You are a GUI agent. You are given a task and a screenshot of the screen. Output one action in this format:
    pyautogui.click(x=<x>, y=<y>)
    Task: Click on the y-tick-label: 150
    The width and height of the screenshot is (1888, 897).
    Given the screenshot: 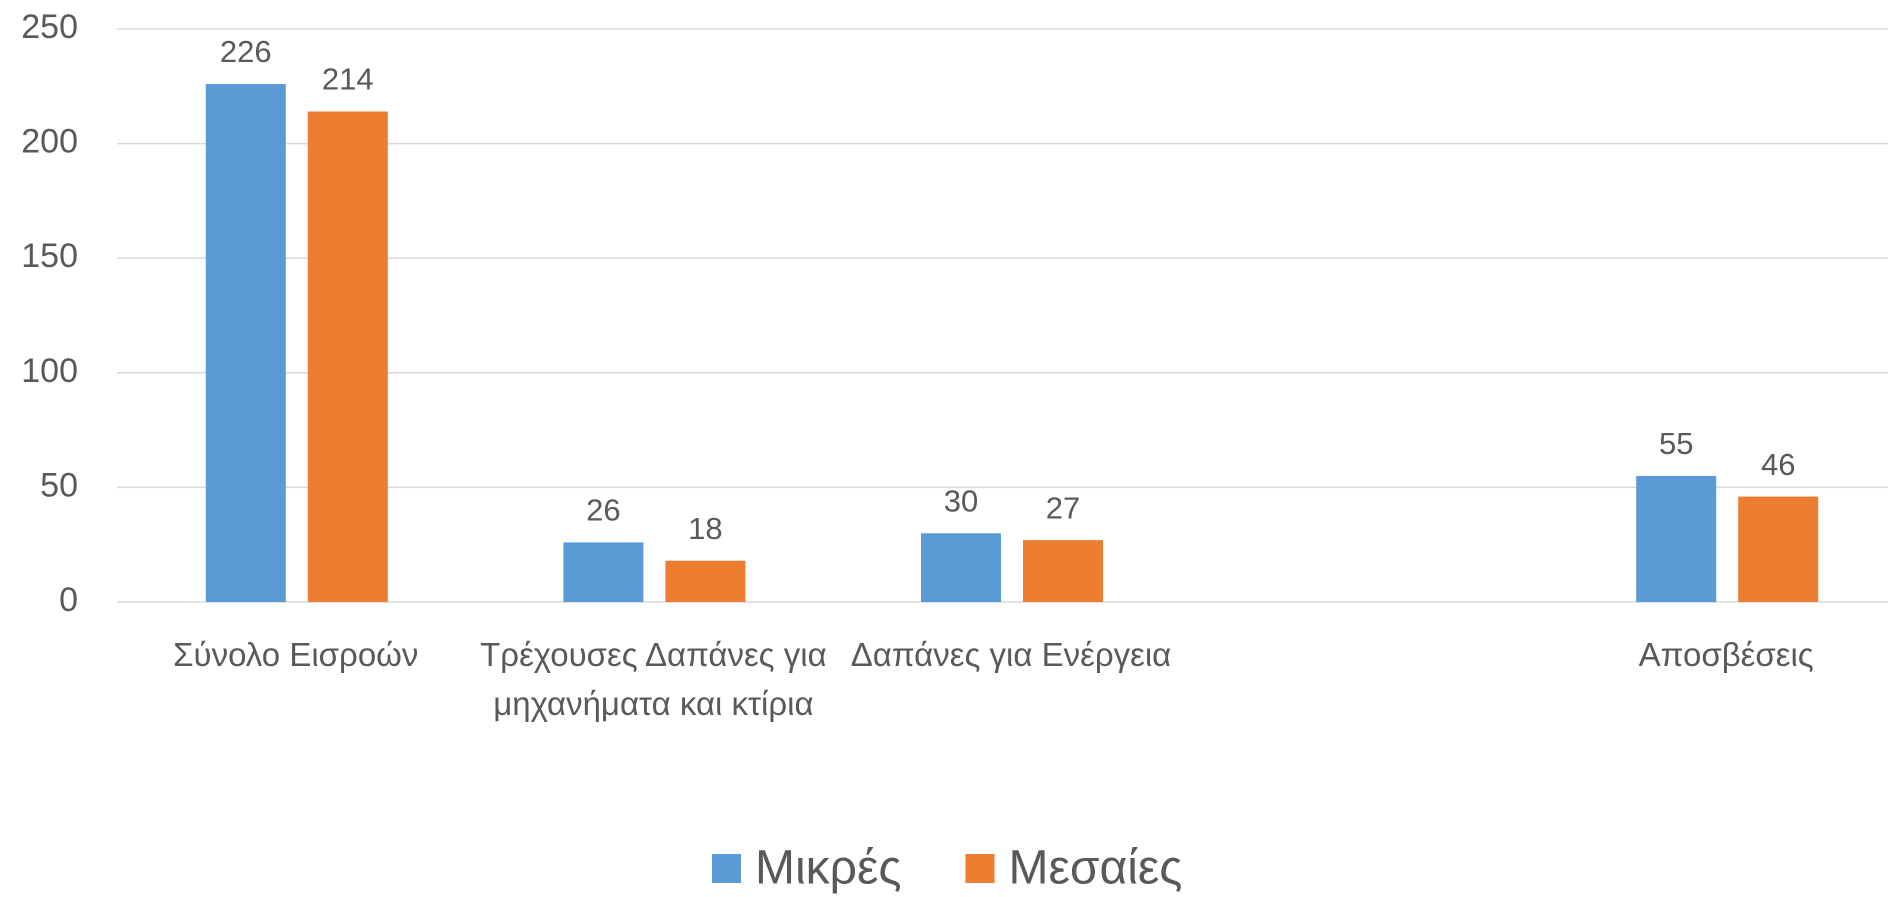 What is the action you would take?
    pyautogui.click(x=49, y=256)
    